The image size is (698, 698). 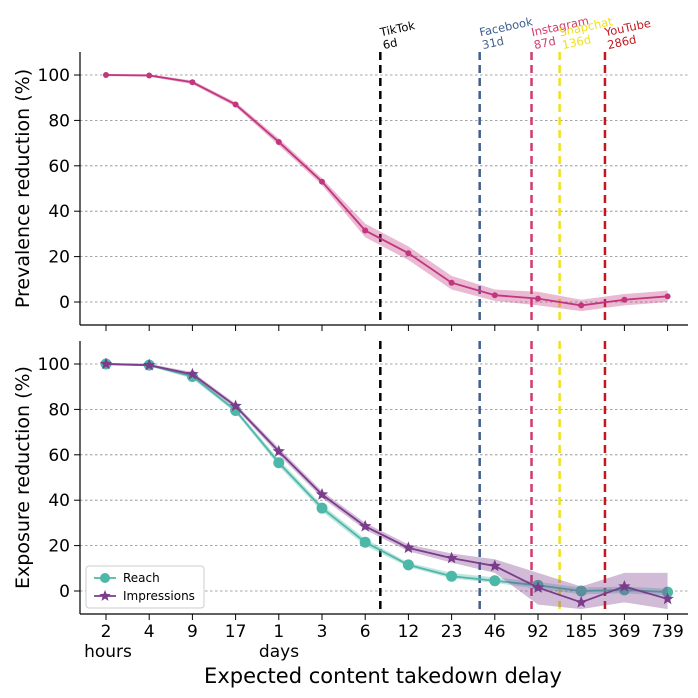 I want to click on prevalence-y-axis-title: Prevalence reduction (%), so click(x=23, y=188).